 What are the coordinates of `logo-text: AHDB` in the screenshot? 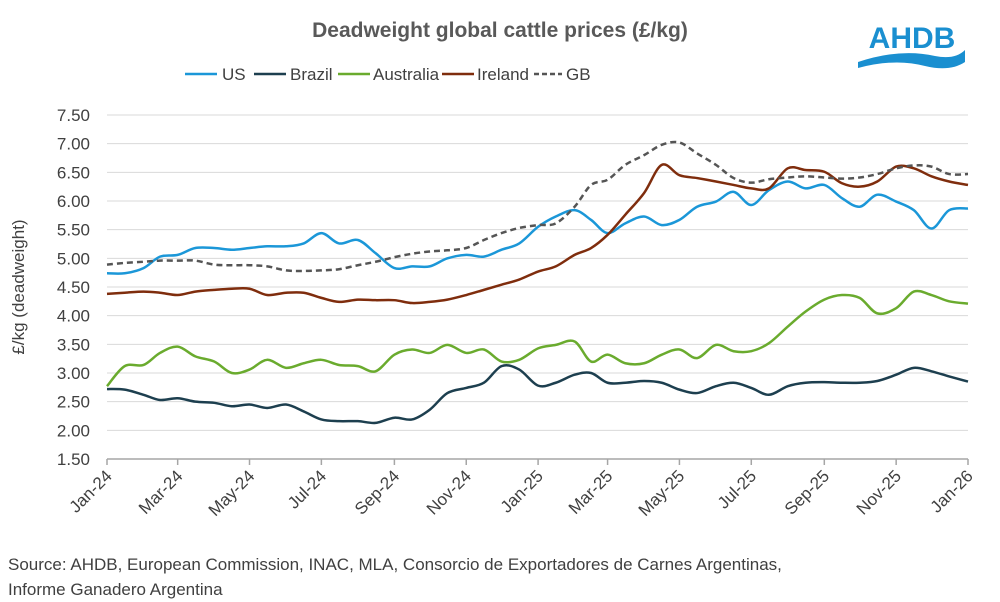 It's located at (912, 38).